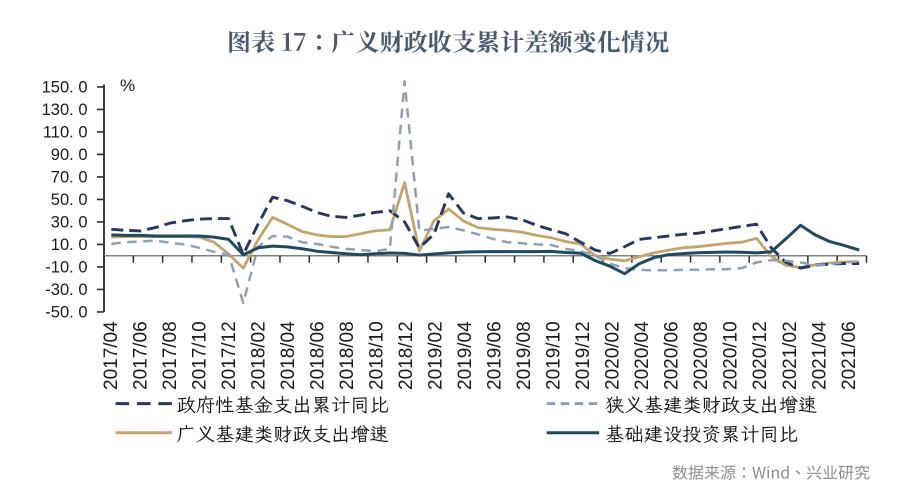  Describe the element at coordinates (69, 245) in the screenshot. I see `svg-text: 10. 0` at that location.